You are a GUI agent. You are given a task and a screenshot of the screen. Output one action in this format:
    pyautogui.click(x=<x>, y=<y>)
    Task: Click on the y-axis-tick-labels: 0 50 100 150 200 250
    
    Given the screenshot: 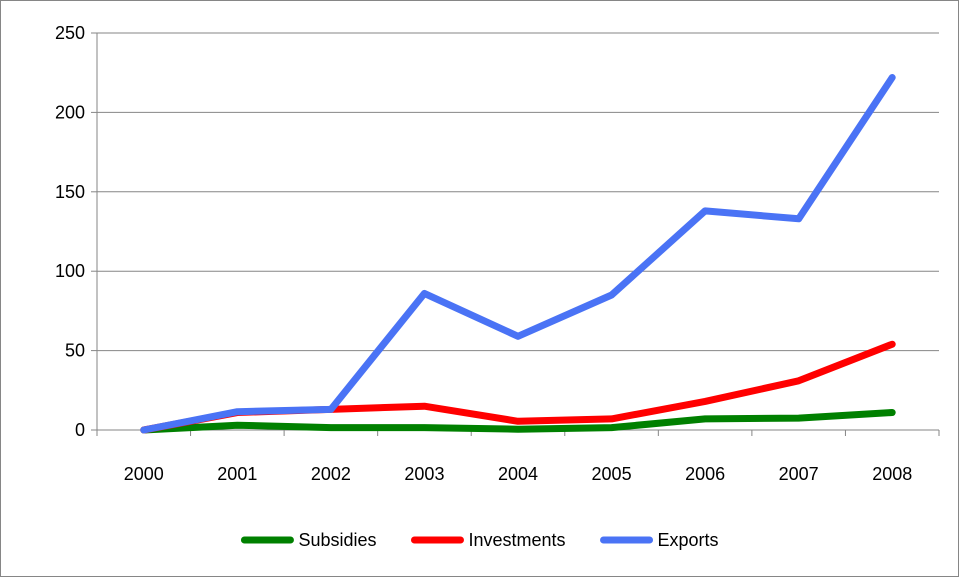 What is the action you would take?
    pyautogui.click(x=70, y=231)
    